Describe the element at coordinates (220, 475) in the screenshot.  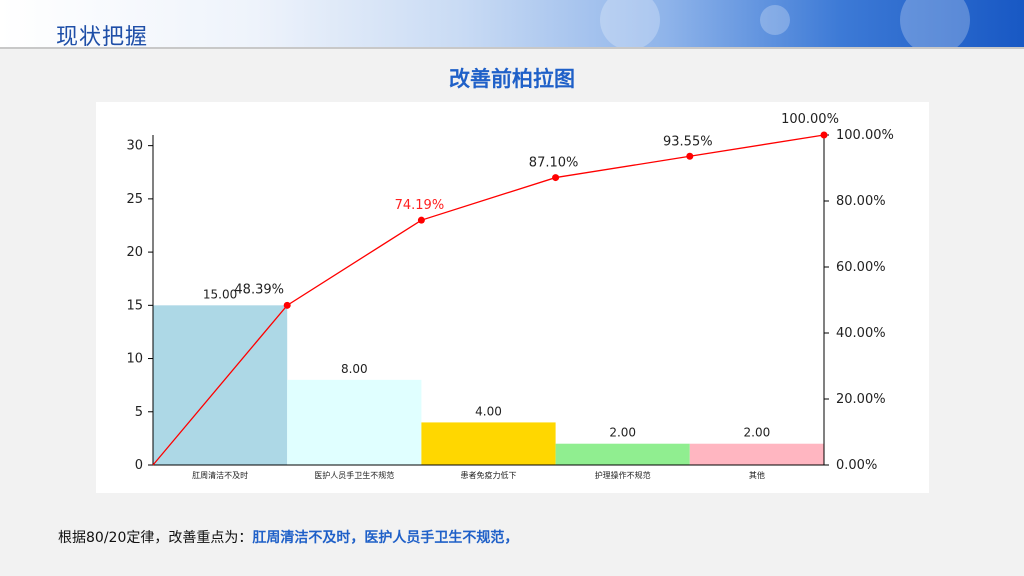
I see `x-tick-label: 肛周清洁不及时` at that location.